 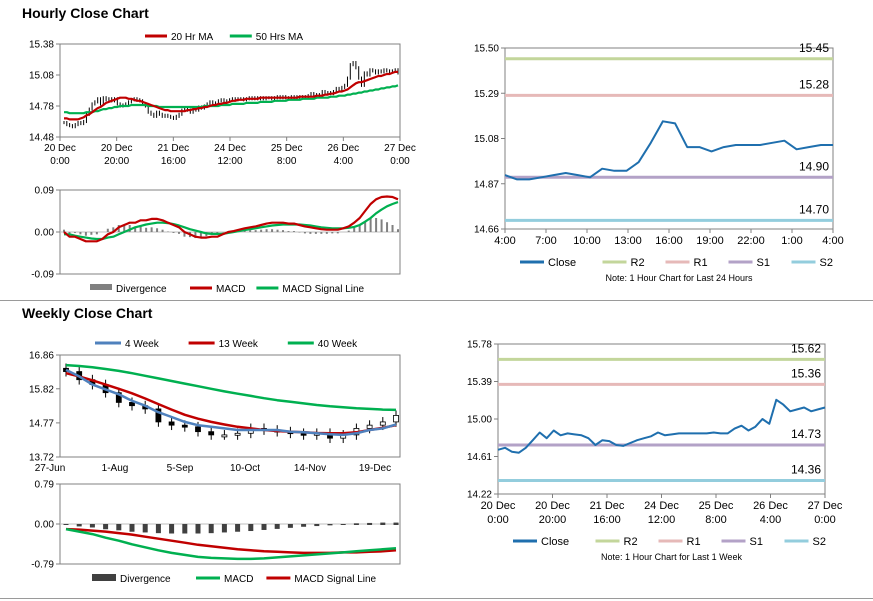 I want to click on legend-label: 4 Week, so click(x=142, y=344).